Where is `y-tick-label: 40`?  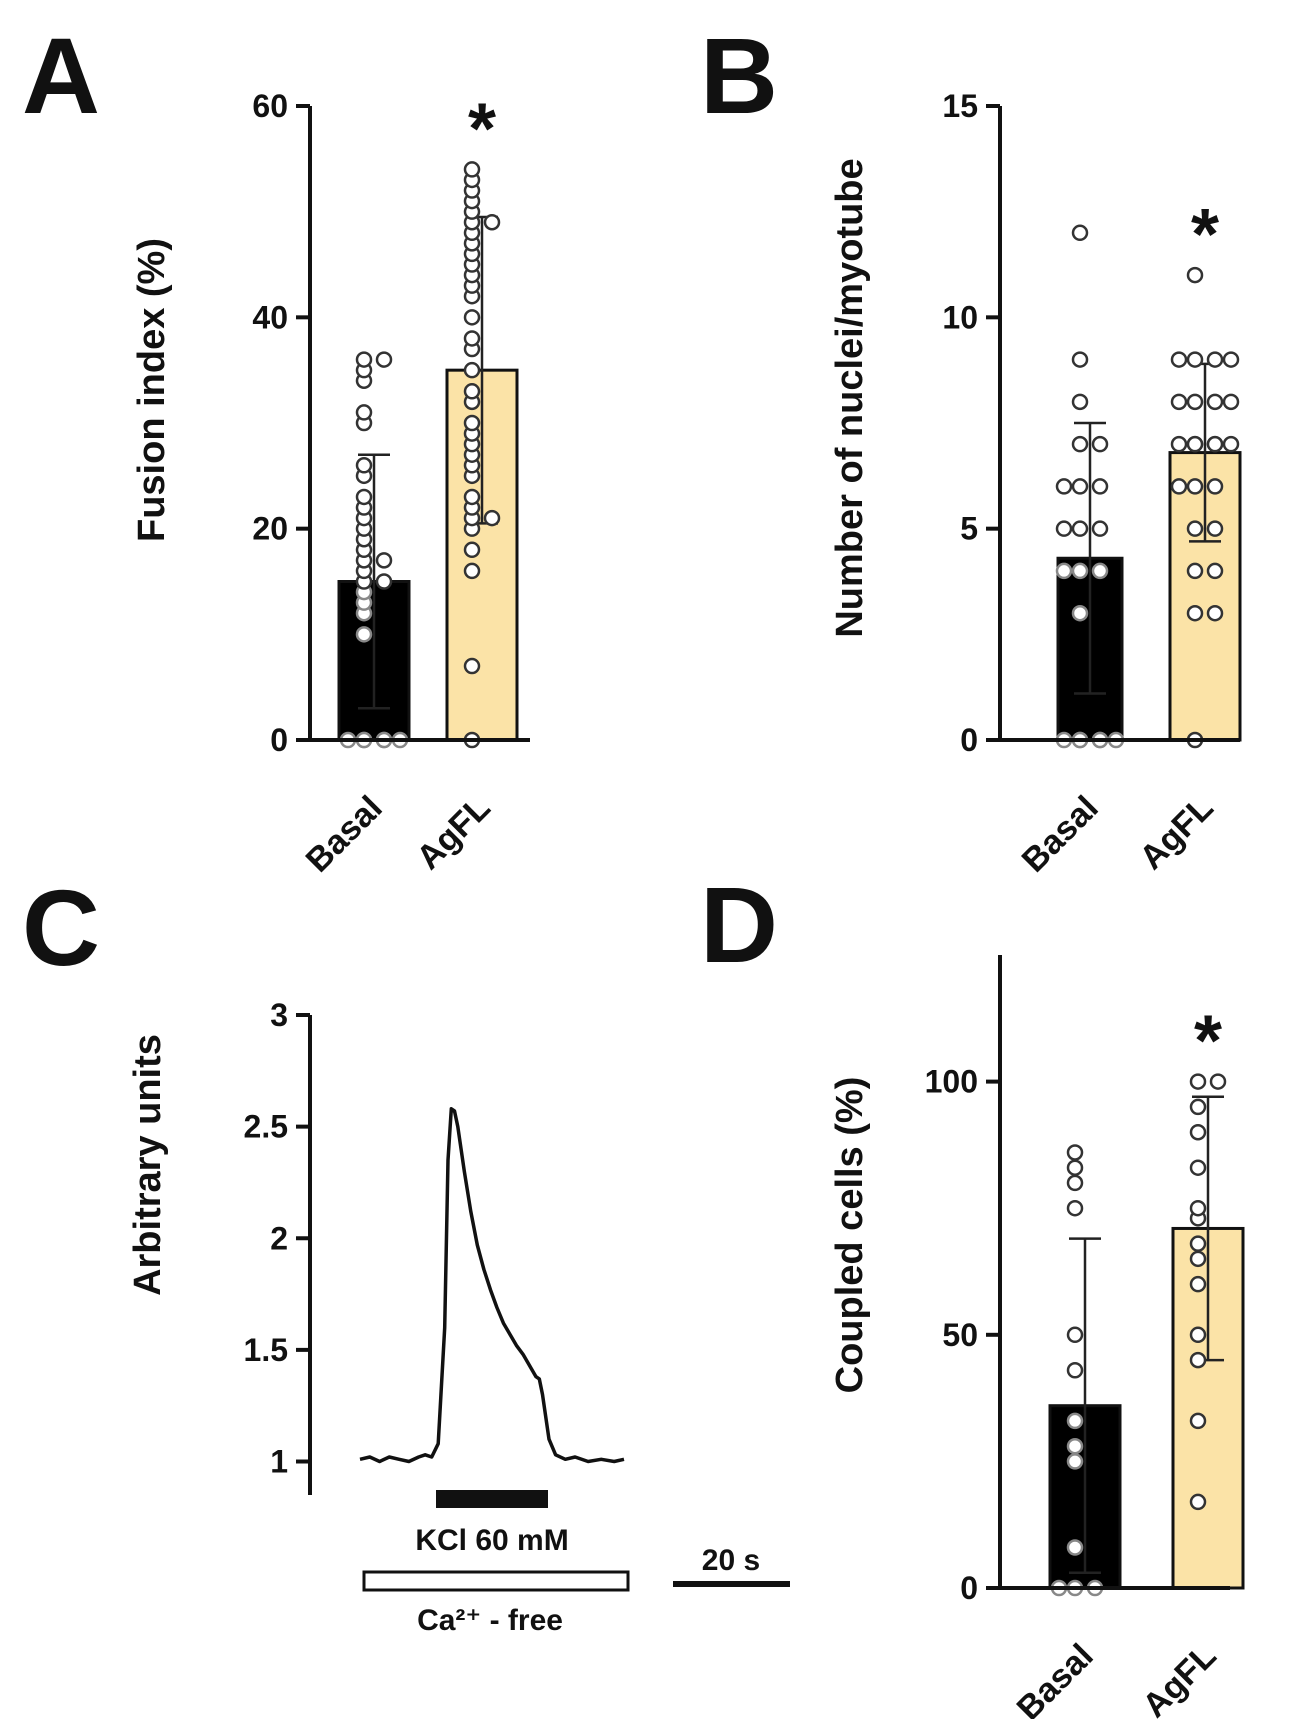 y-tick-label: 40 is located at coordinates (270, 317).